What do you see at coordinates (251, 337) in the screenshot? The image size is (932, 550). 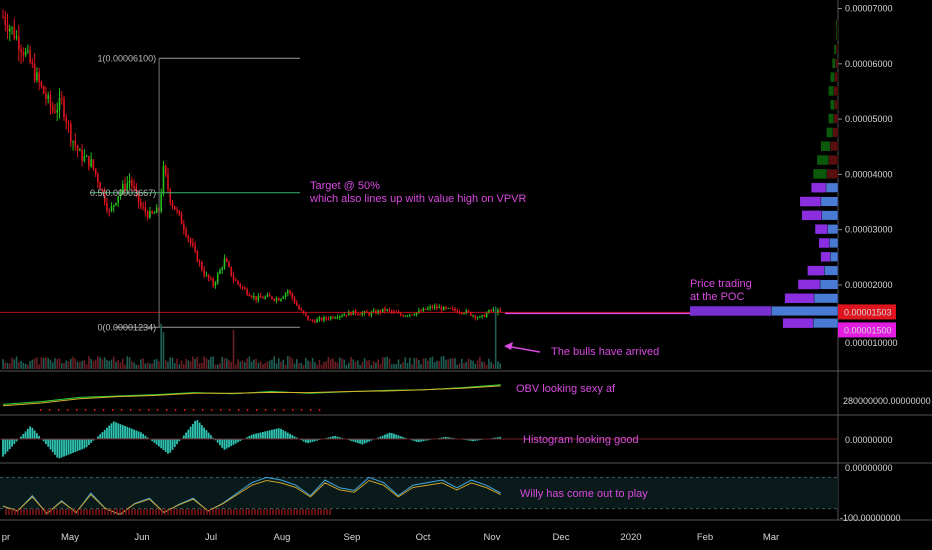 I see `volume-panel` at bounding box center [251, 337].